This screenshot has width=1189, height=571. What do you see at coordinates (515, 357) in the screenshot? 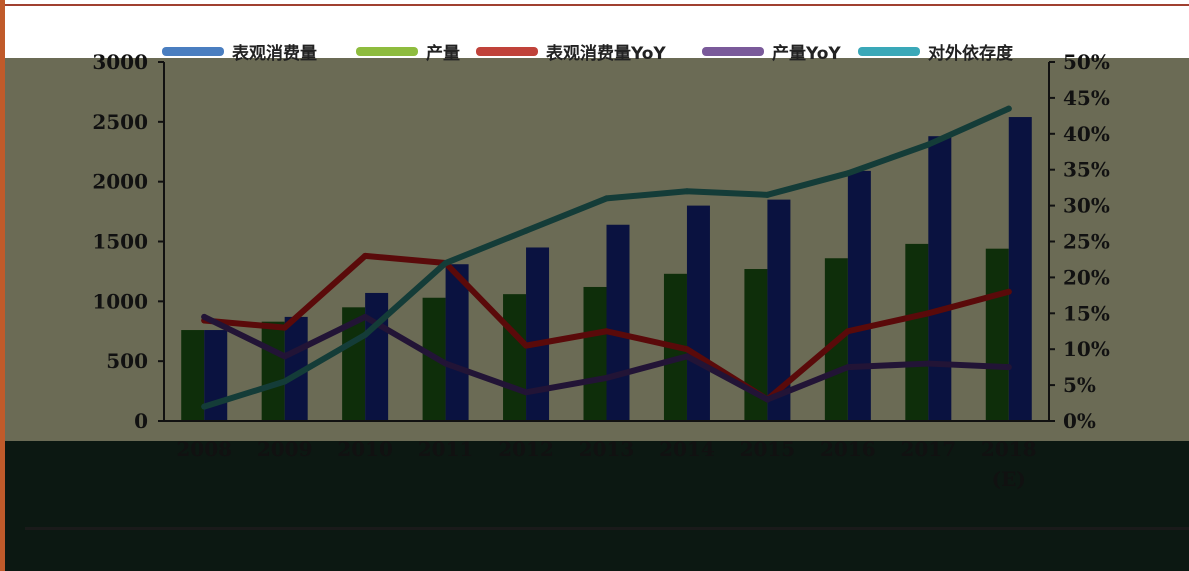
I see `bar-production-2012` at bounding box center [515, 357].